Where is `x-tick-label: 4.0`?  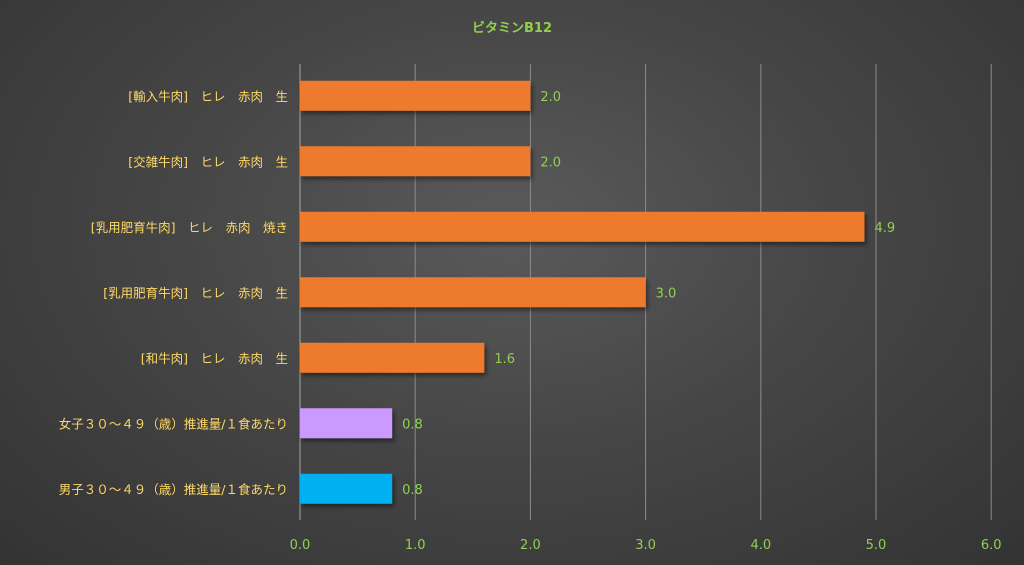 x-tick-label: 4.0 is located at coordinates (760, 545).